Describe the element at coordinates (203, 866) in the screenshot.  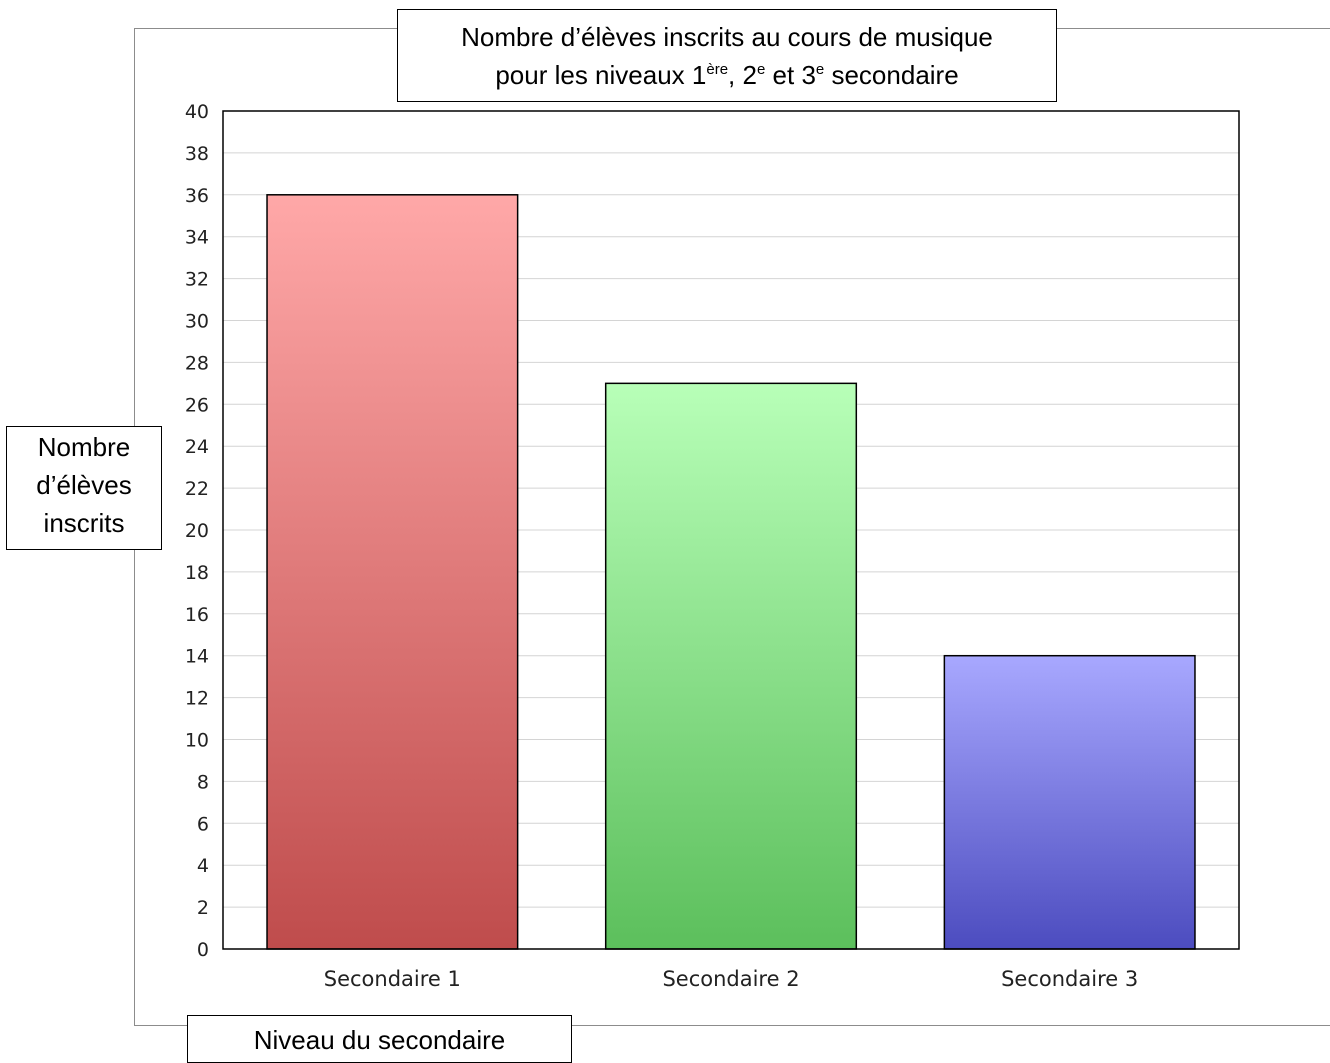
I see `y-tick-label: 4` at that location.